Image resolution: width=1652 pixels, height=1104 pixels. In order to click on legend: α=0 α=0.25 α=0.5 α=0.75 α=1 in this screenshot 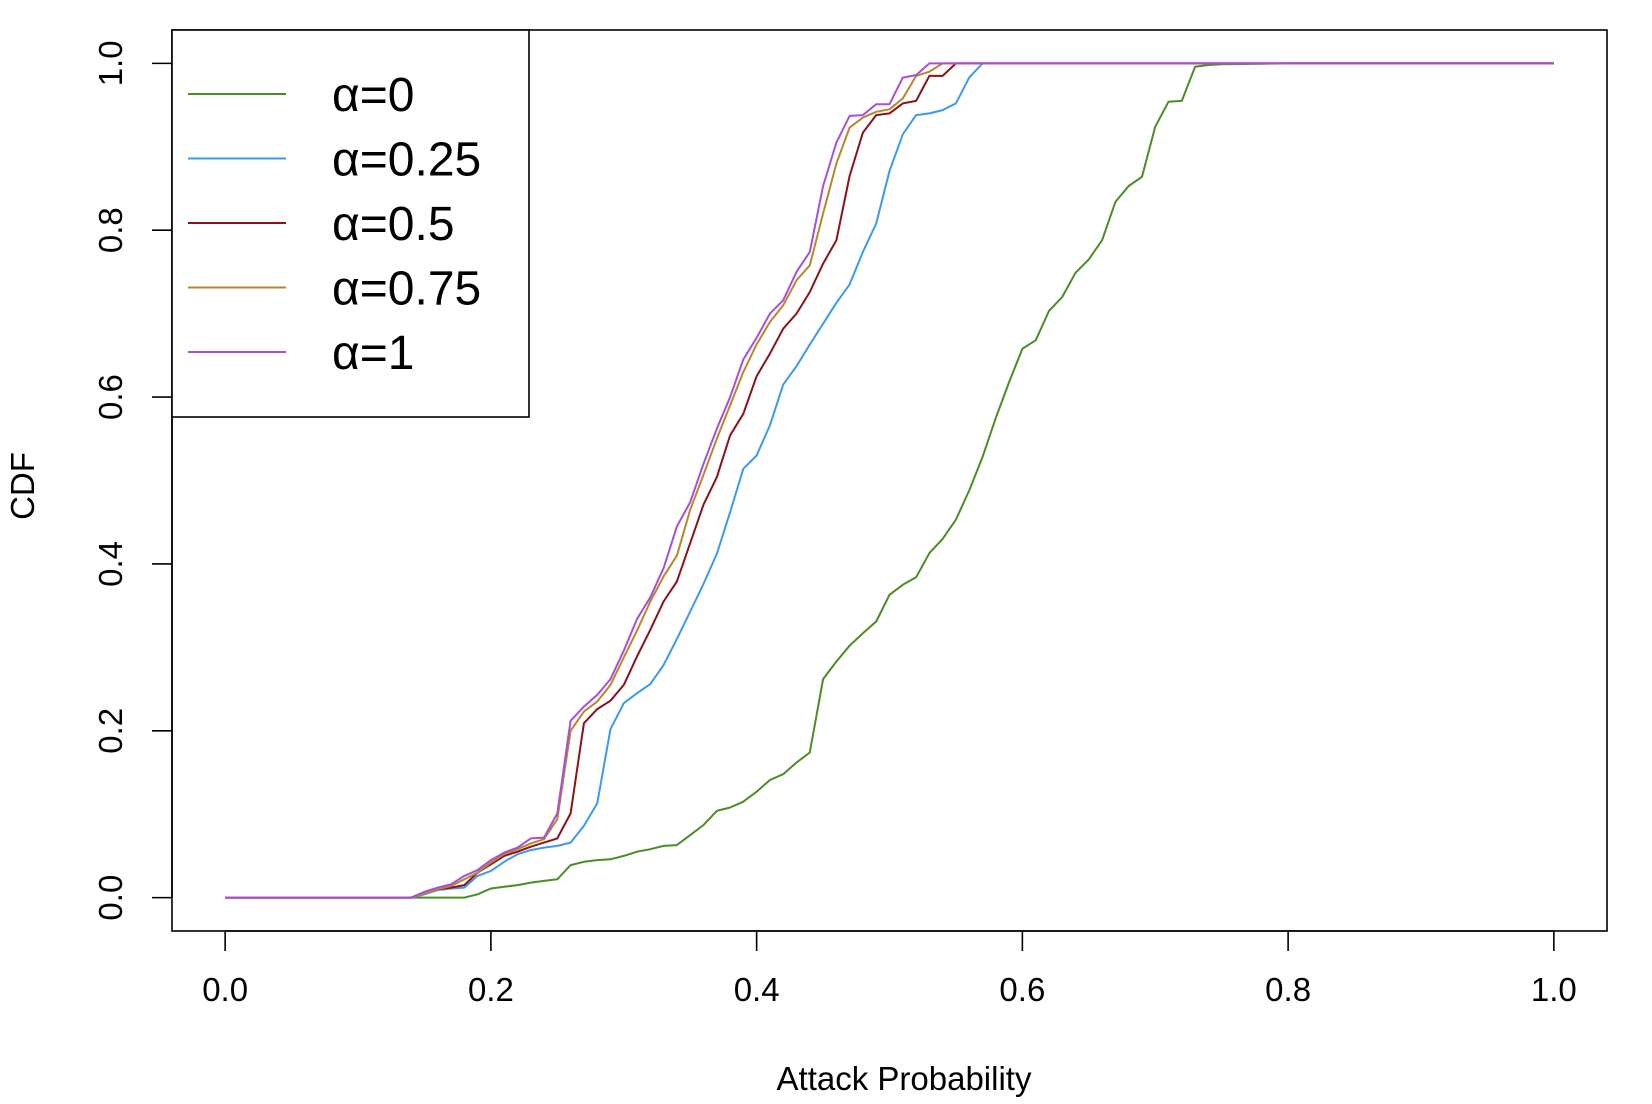, I will do `click(350, 223)`.